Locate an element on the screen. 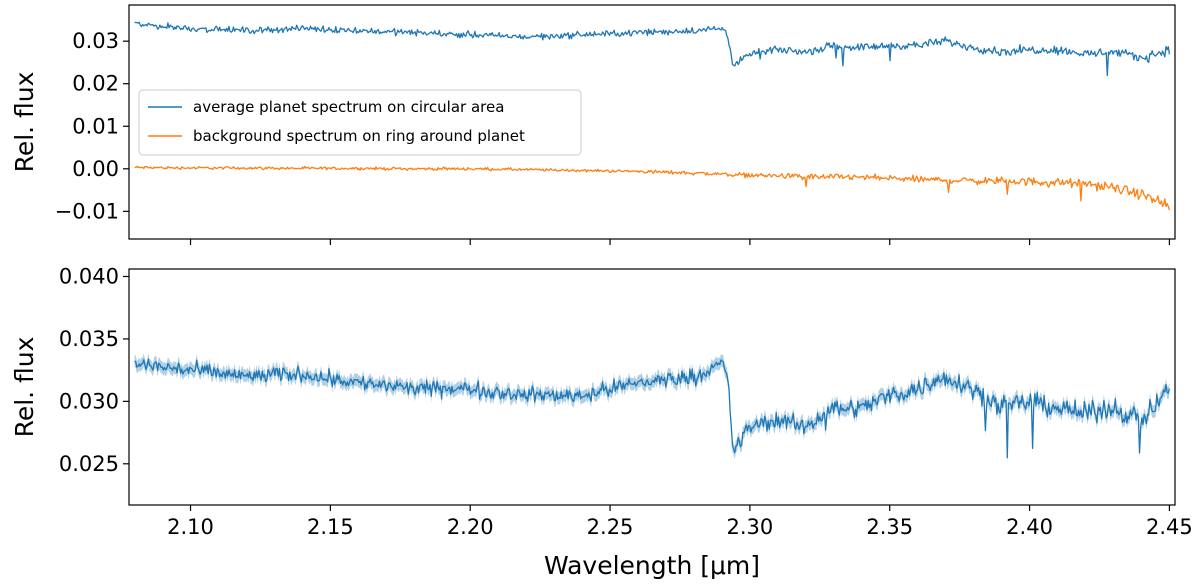  planet-spectrum-zoom-line is located at coordinates (652, 408).